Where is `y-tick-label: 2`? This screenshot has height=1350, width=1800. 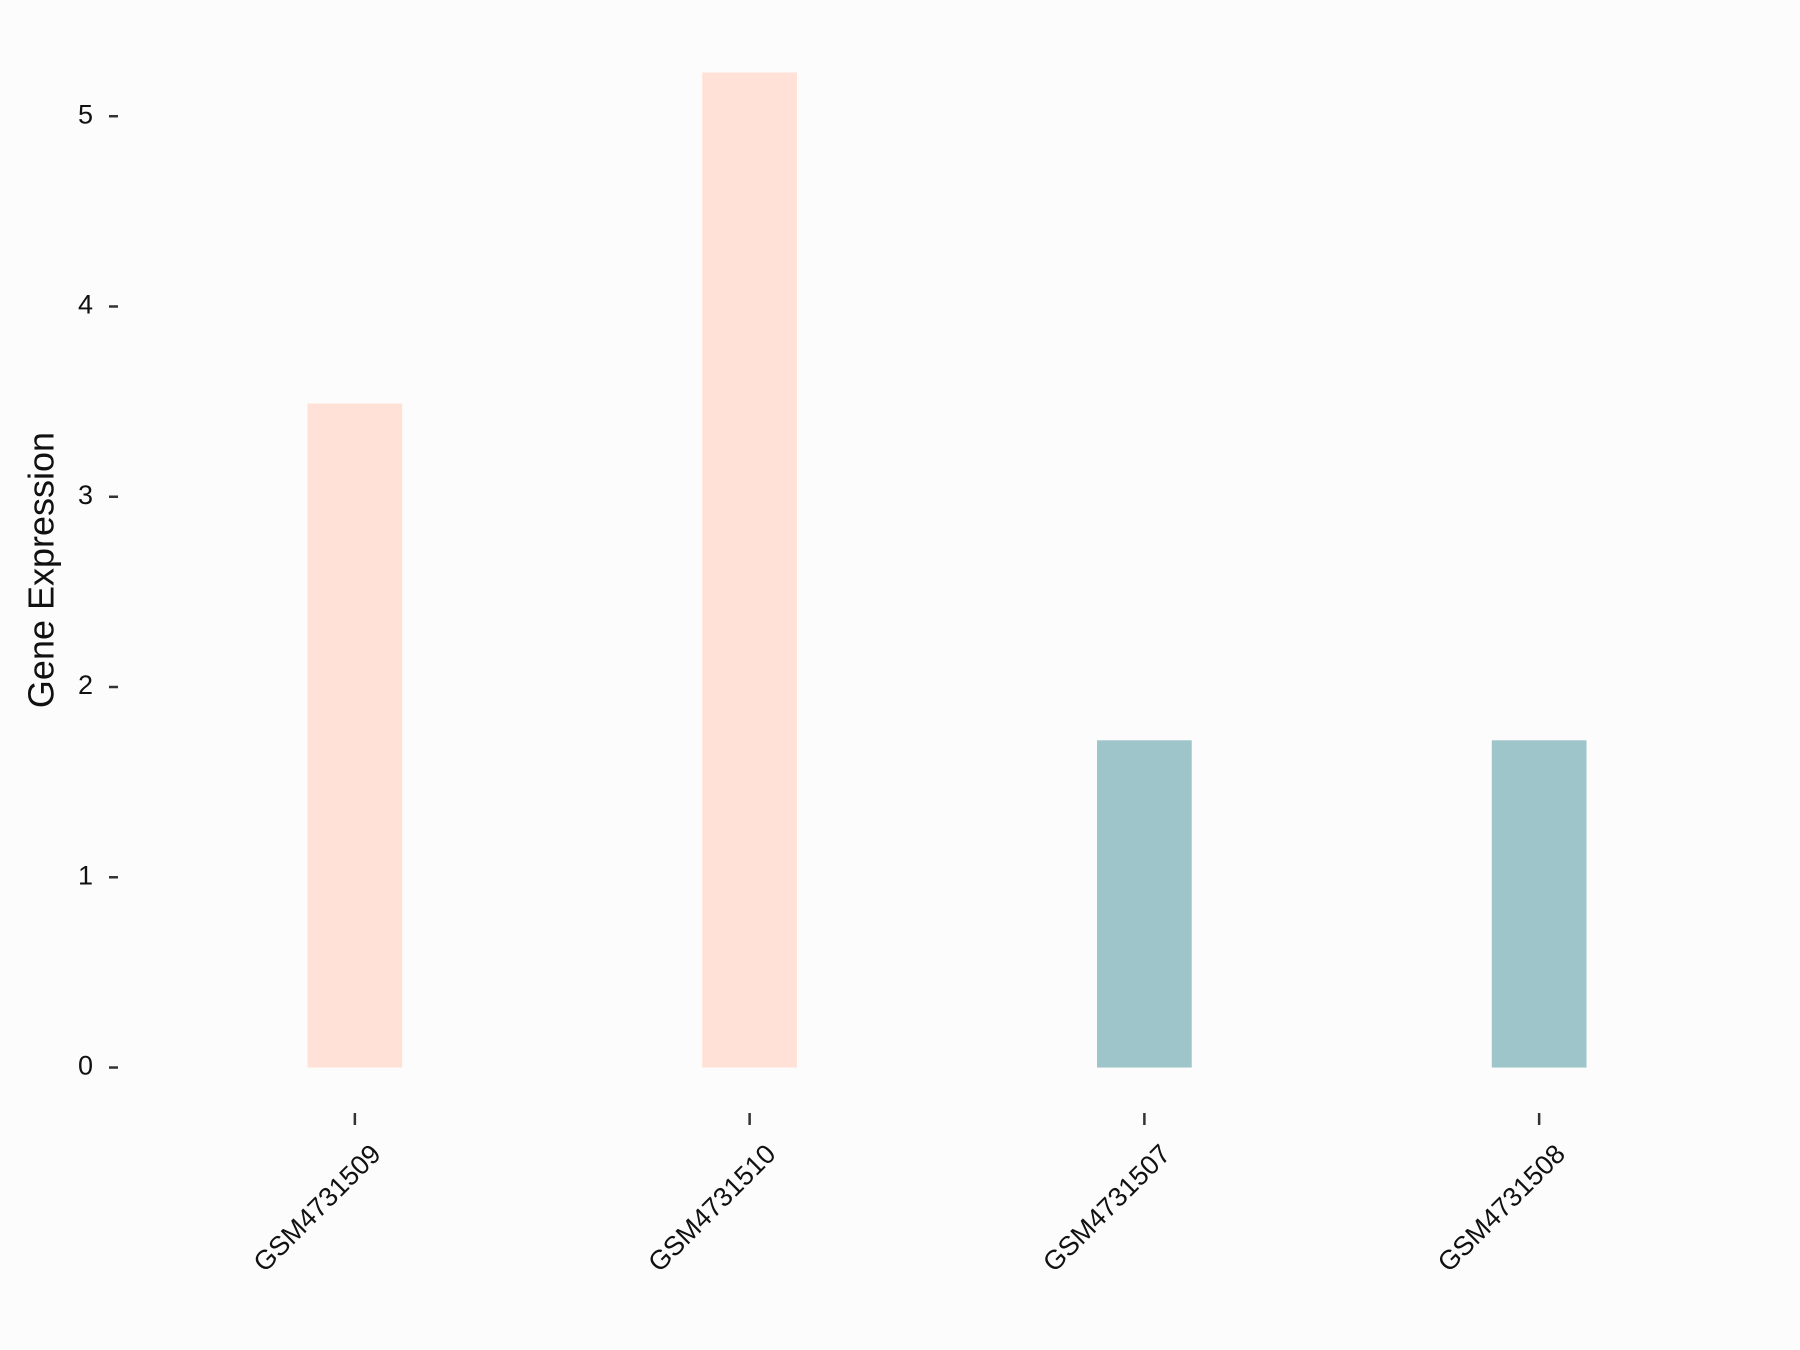 y-tick-label: 2 is located at coordinates (85, 685).